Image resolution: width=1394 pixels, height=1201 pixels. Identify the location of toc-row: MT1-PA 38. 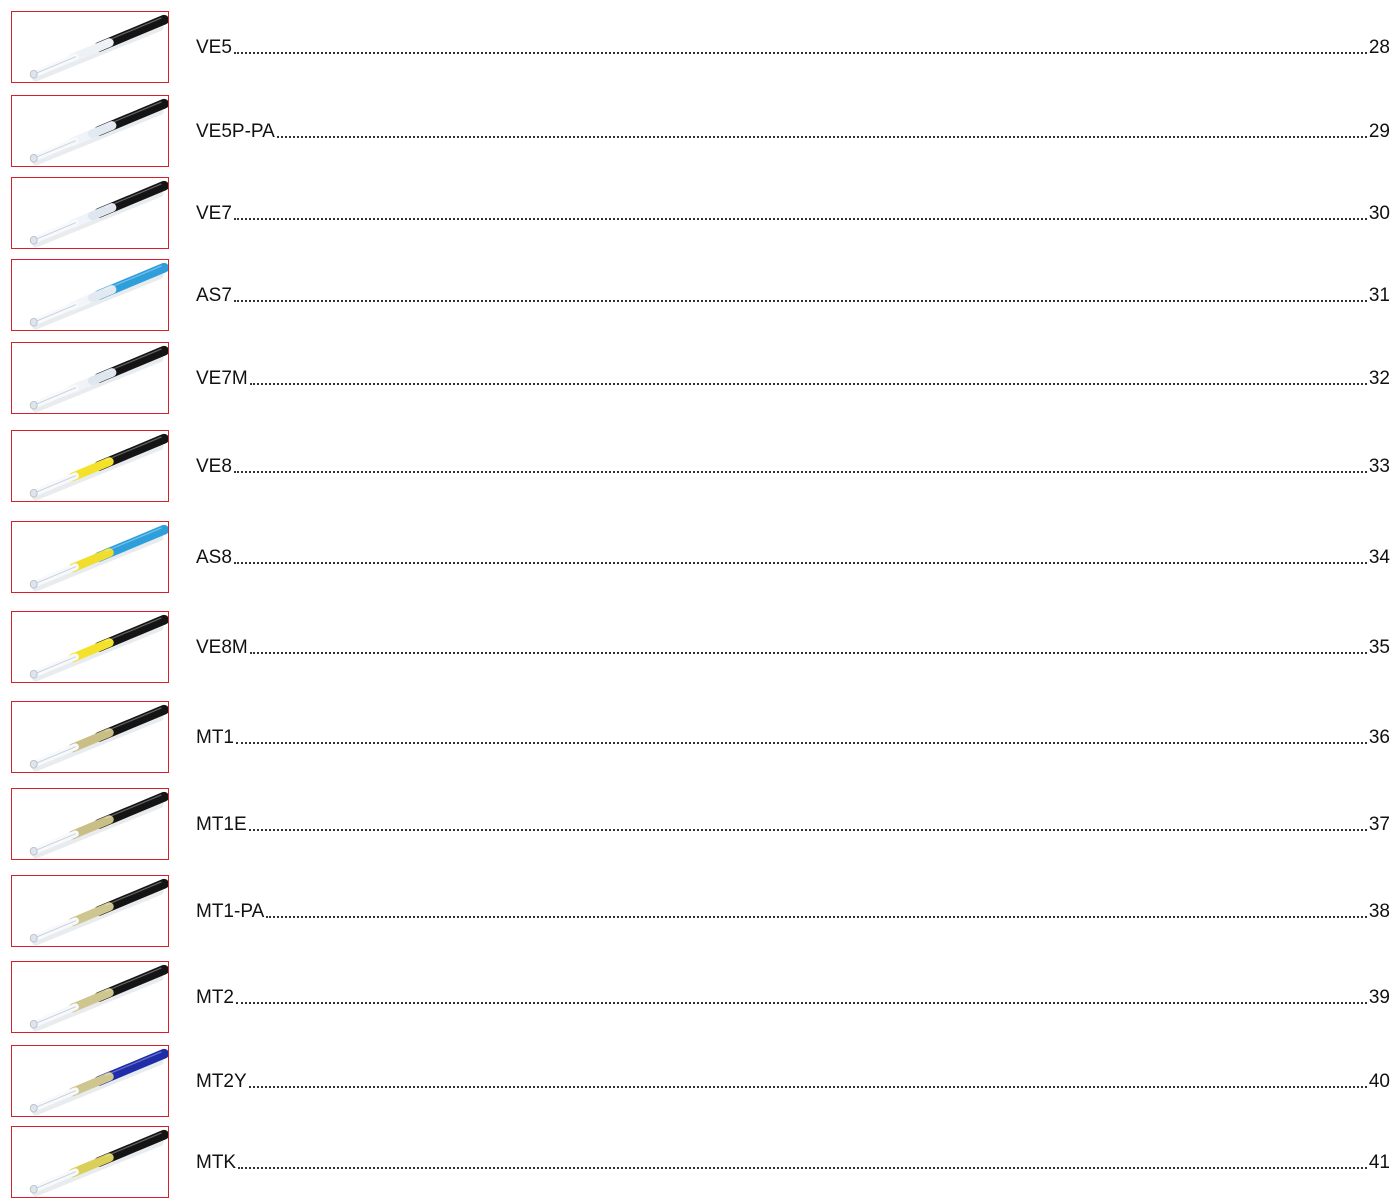
(697, 912).